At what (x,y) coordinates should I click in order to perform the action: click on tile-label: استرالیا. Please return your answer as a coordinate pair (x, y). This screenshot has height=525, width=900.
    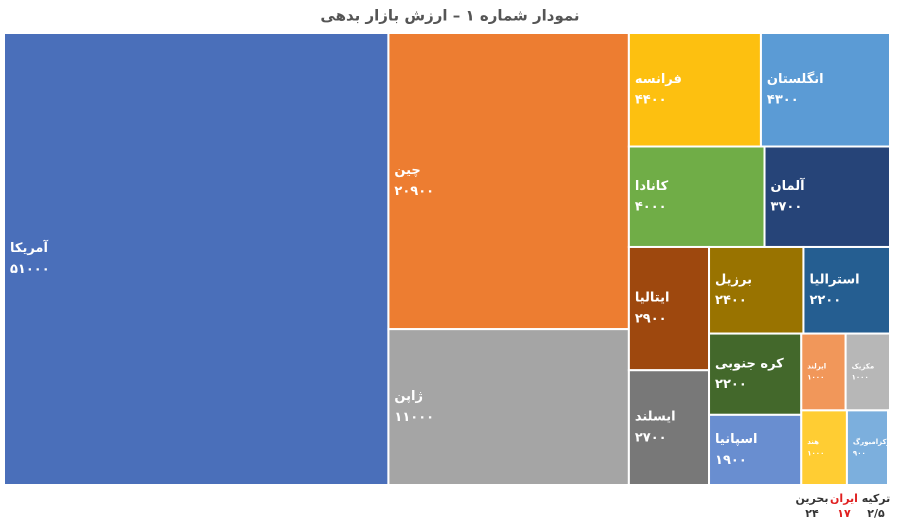
    Looking at the image, I should click on (834, 279).